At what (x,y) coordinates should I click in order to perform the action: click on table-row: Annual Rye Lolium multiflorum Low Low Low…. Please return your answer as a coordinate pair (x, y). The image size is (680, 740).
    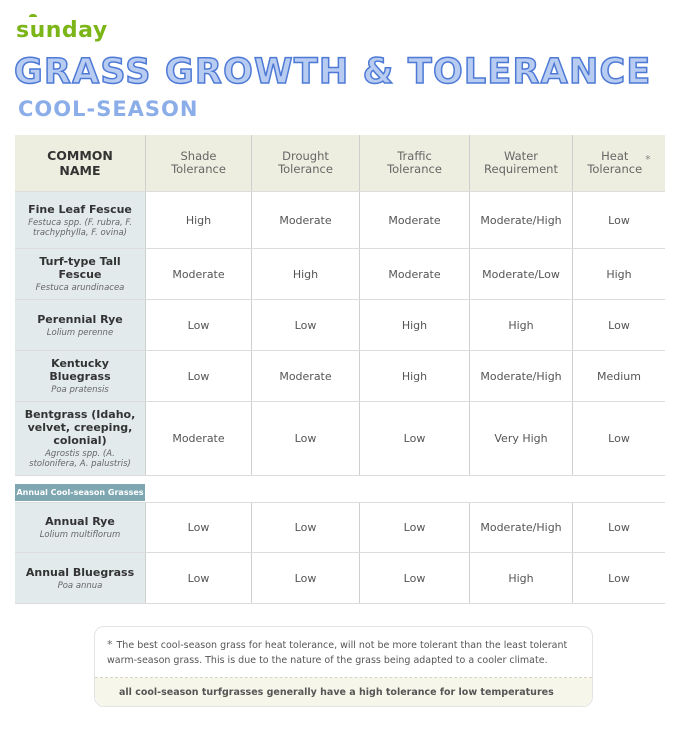
    Looking at the image, I should click on (340, 527).